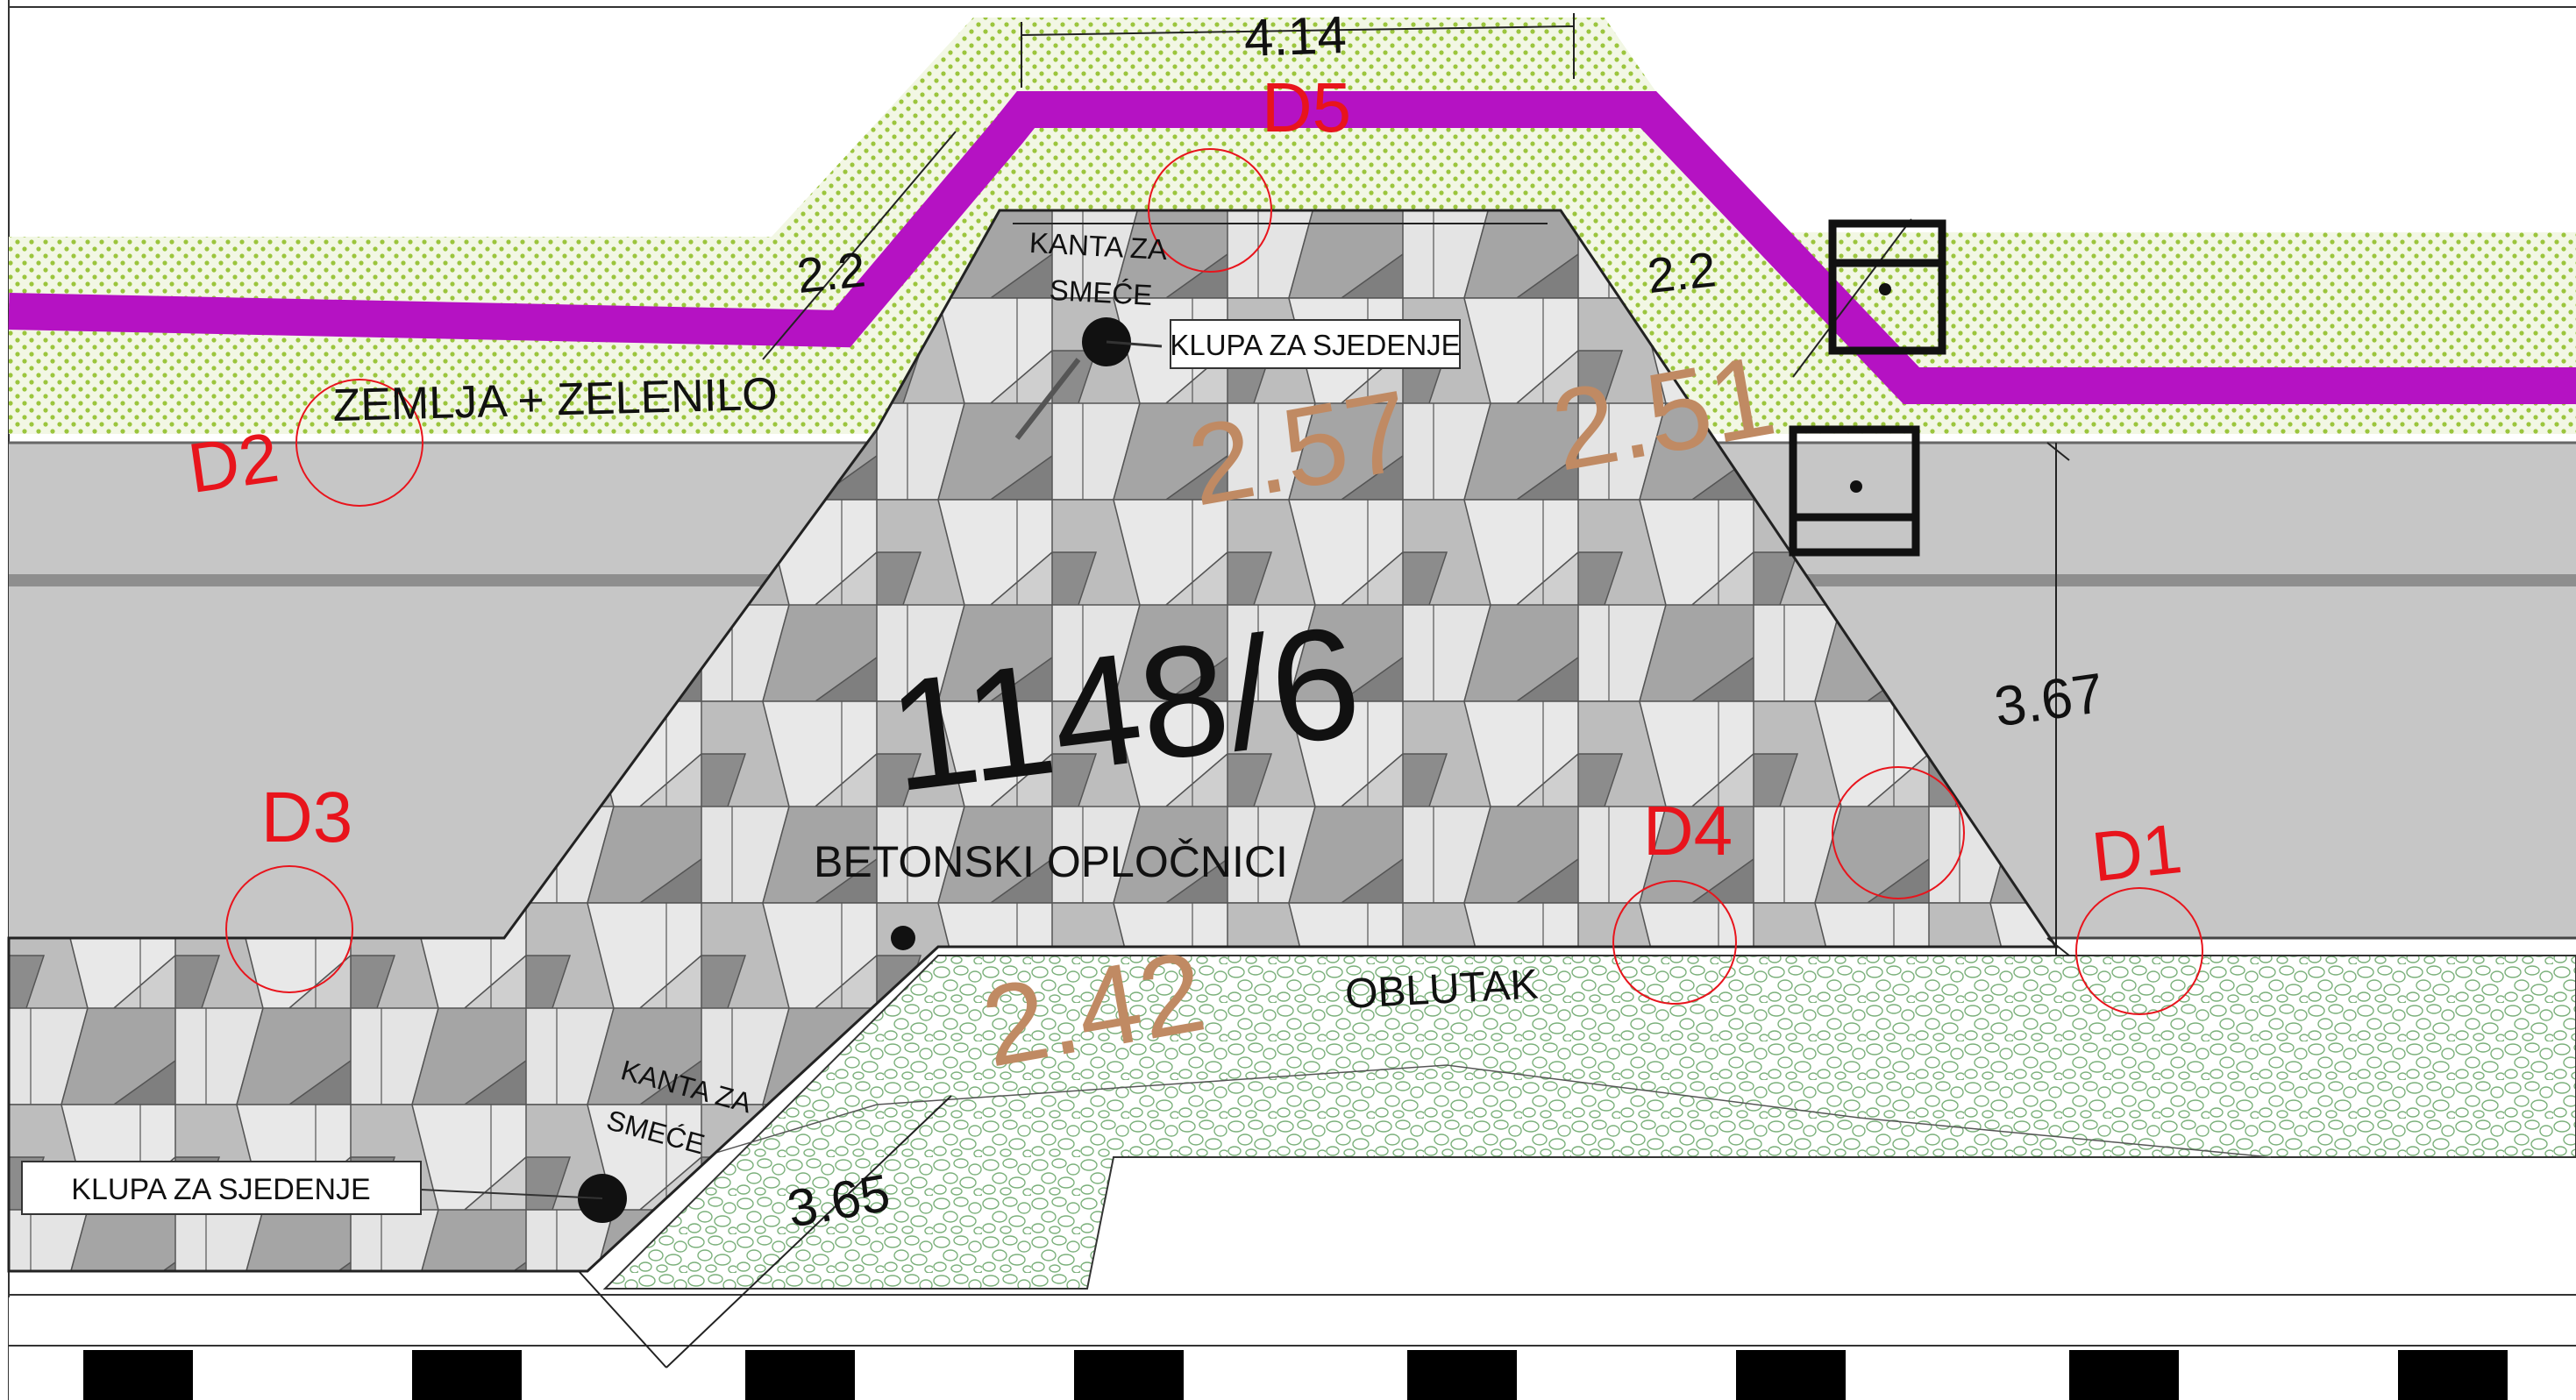  Describe the element at coordinates (1051, 862) in the screenshot. I see `concrete-pavers-label: BETONSKI OPLOČNICI` at that location.